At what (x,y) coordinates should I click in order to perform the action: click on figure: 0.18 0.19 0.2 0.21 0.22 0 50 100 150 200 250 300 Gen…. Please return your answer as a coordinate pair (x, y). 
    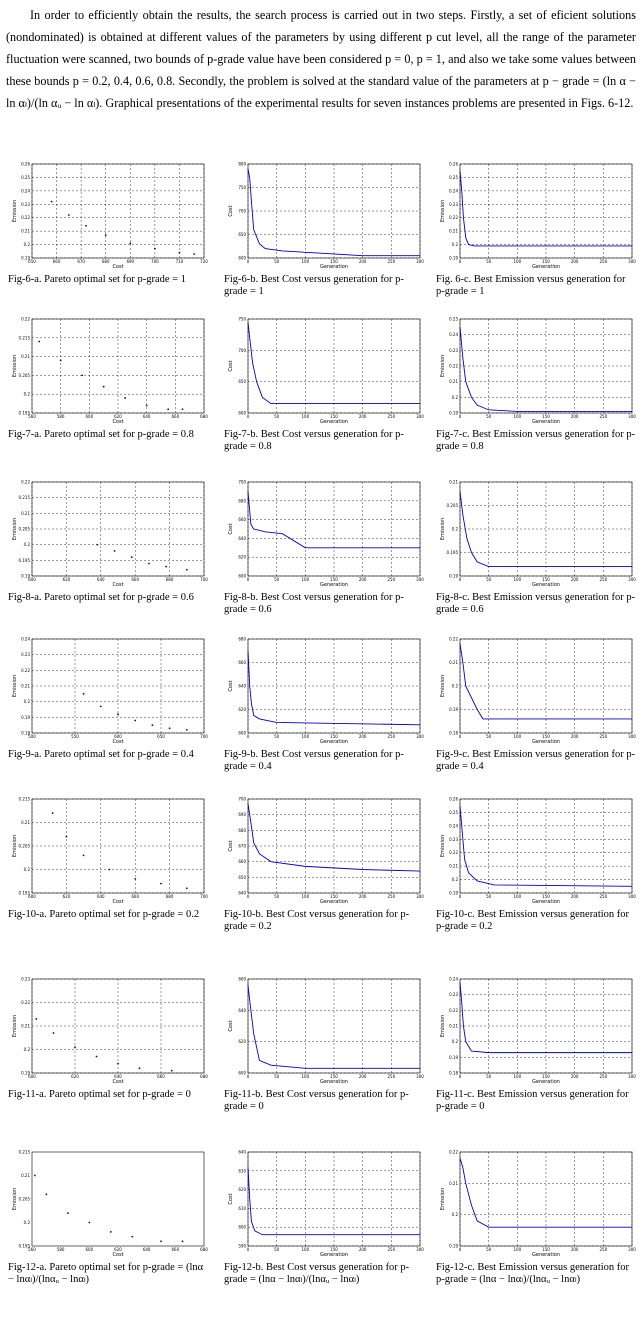
    Looking at the image, I should click on (536, 704).